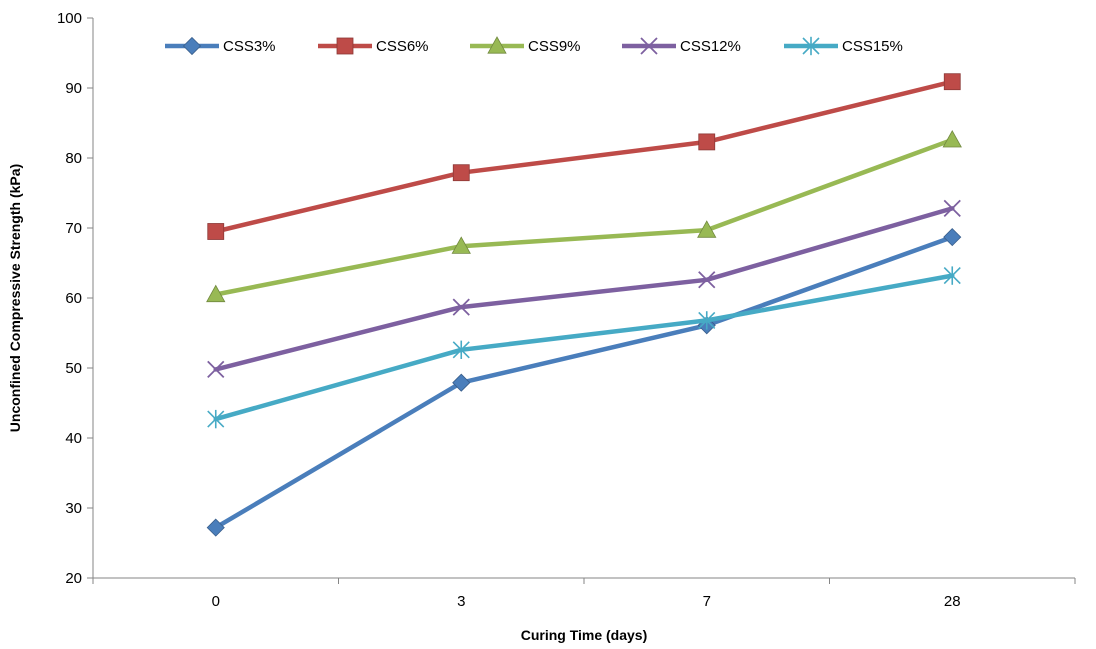  Describe the element at coordinates (710, 46) in the screenshot. I see `legend-label: CSS12%` at that location.